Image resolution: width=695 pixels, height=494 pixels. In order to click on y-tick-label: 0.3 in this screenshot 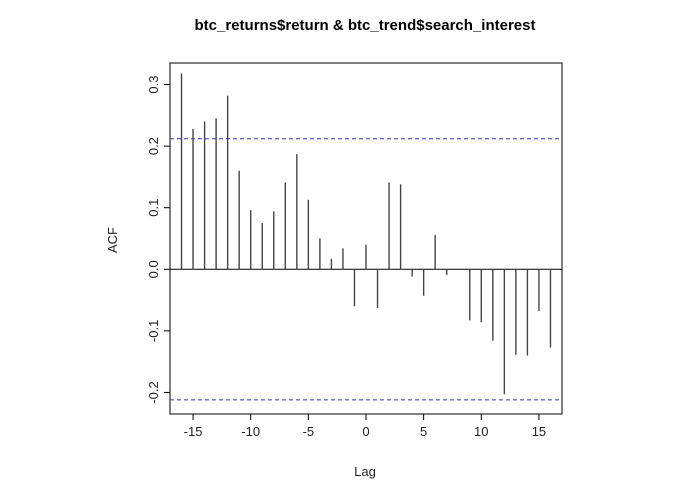, I will do `click(153, 85)`.